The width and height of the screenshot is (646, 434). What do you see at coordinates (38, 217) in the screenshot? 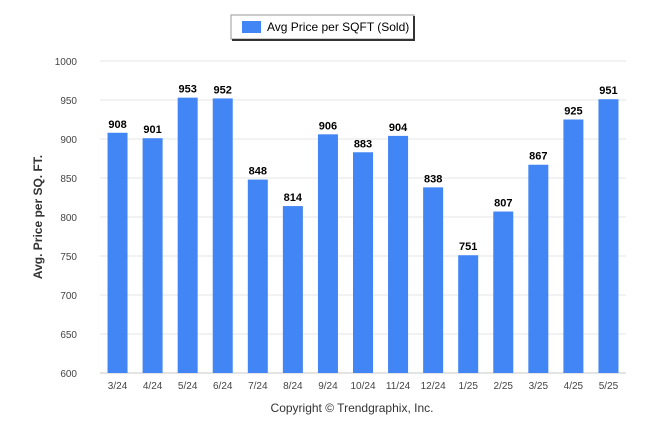
I see `y-axis-label: Avg. Price per SQ. FT.` at bounding box center [38, 217].